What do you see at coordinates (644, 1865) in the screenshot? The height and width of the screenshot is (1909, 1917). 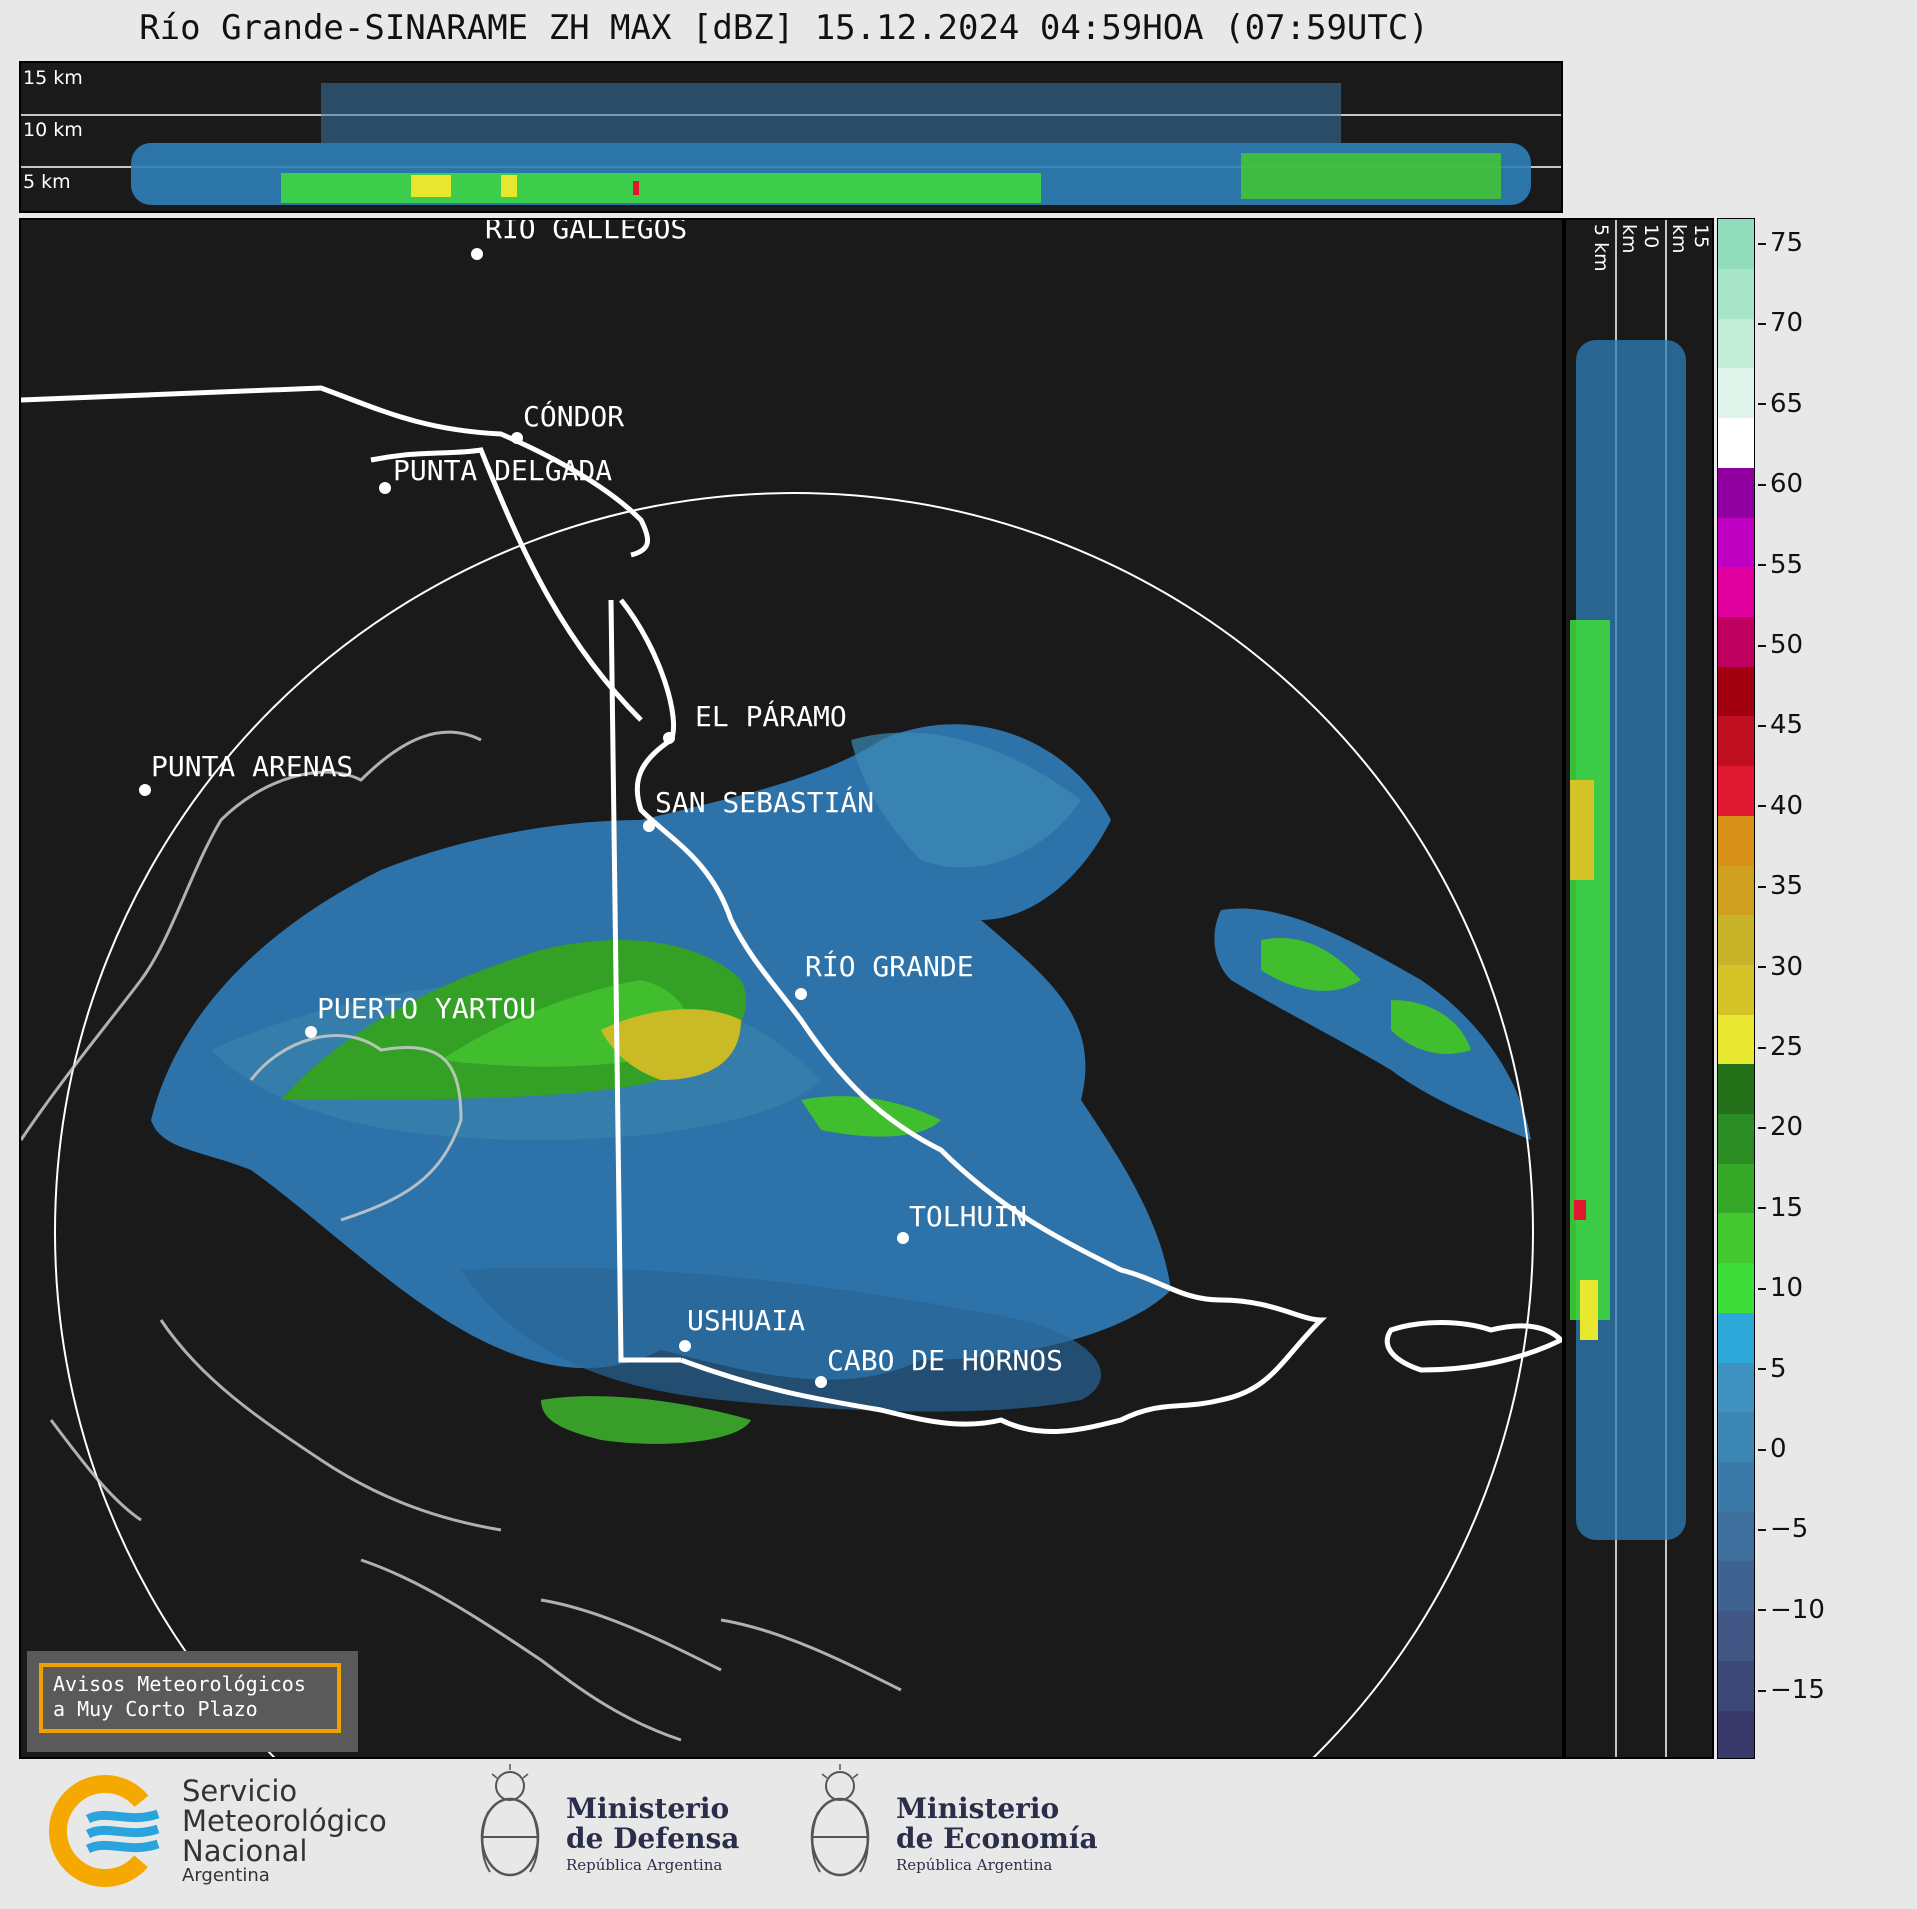 I see `defensa-line-3: República Argentina` at bounding box center [644, 1865].